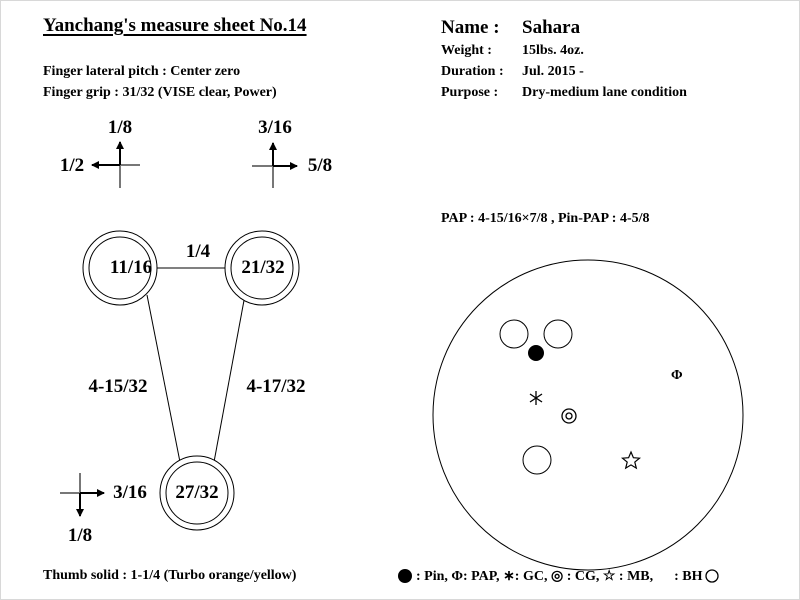 The height and width of the screenshot is (600, 800). I want to click on middle-forward-pitch: 1/8, so click(120, 127).